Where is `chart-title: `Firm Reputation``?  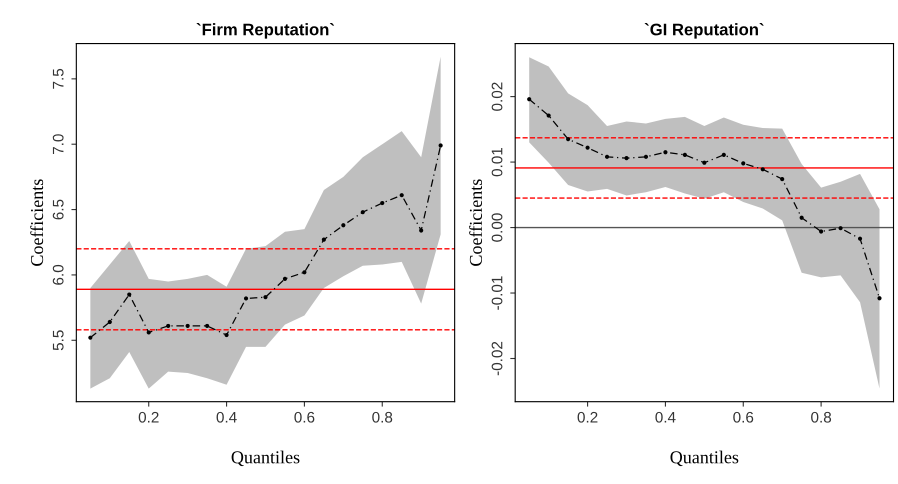
chart-title: `Firm Reputation` is located at coordinates (265, 31).